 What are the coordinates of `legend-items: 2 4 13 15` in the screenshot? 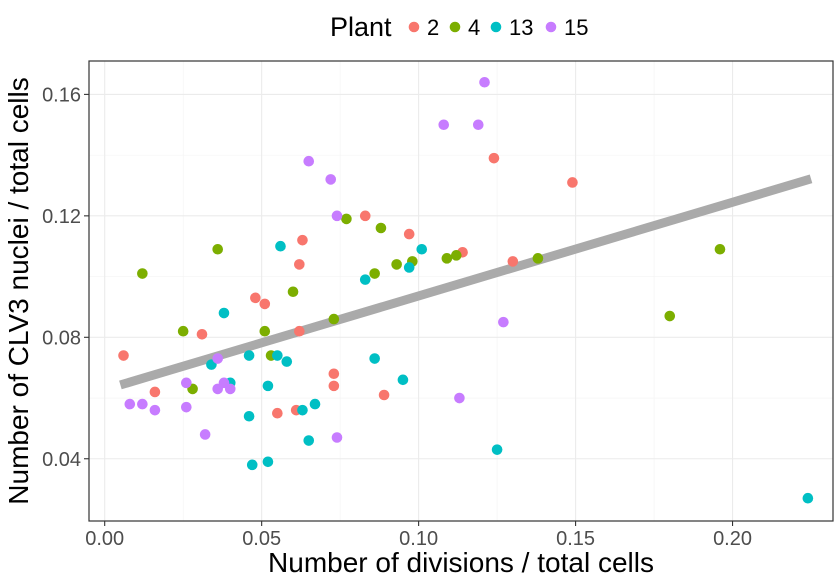 It's located at (498, 27).